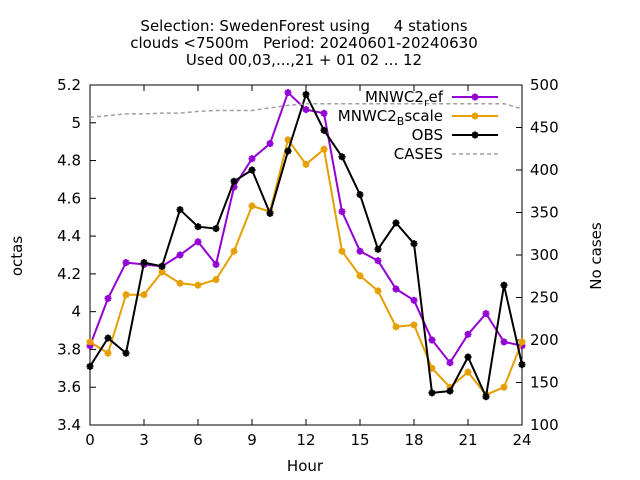 Image resolution: width=640 pixels, height=480 pixels. I want to click on series-cases, so click(306, 110).